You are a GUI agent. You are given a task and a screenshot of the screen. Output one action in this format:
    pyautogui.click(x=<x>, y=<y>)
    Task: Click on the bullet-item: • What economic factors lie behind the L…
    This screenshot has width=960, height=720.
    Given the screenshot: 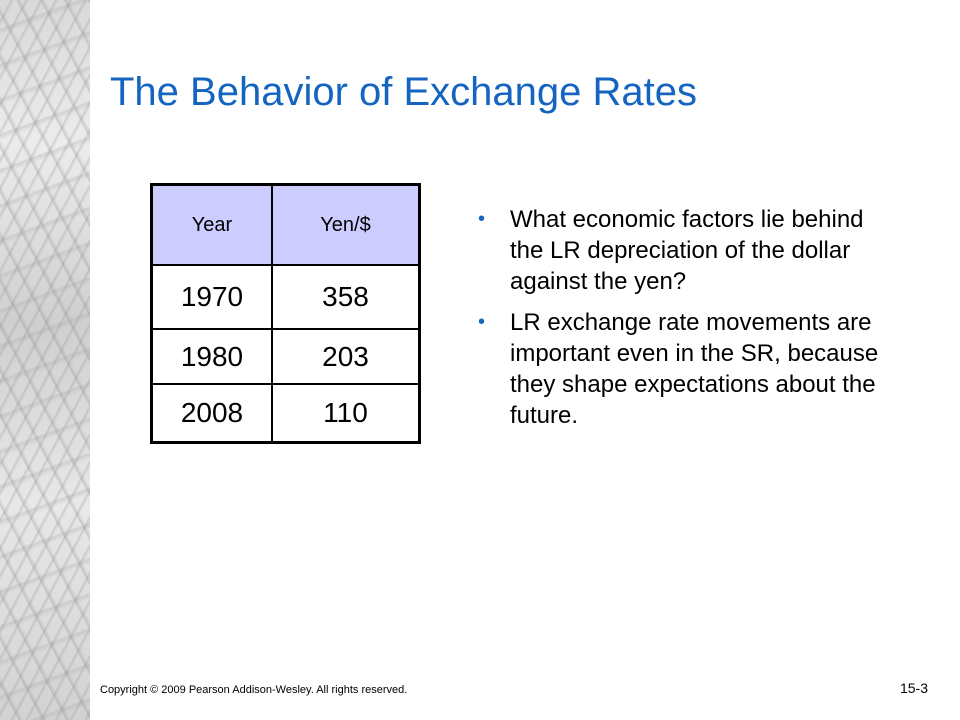 What is the action you would take?
    pyautogui.click(x=688, y=250)
    